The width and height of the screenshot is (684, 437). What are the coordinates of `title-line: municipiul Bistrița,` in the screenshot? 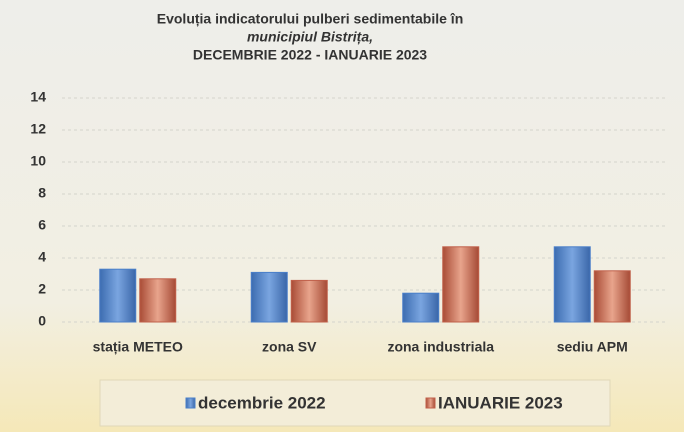 It's located at (310, 37).